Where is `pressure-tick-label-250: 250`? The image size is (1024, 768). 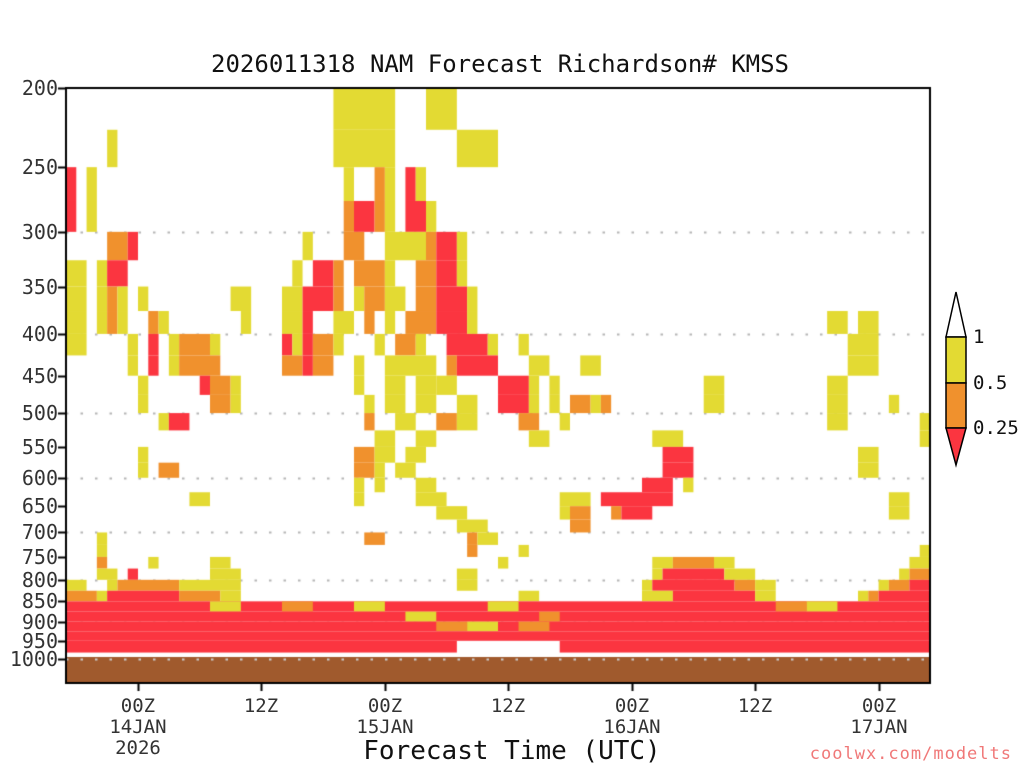 pressure-tick-label-250: 250 is located at coordinates (39, 167).